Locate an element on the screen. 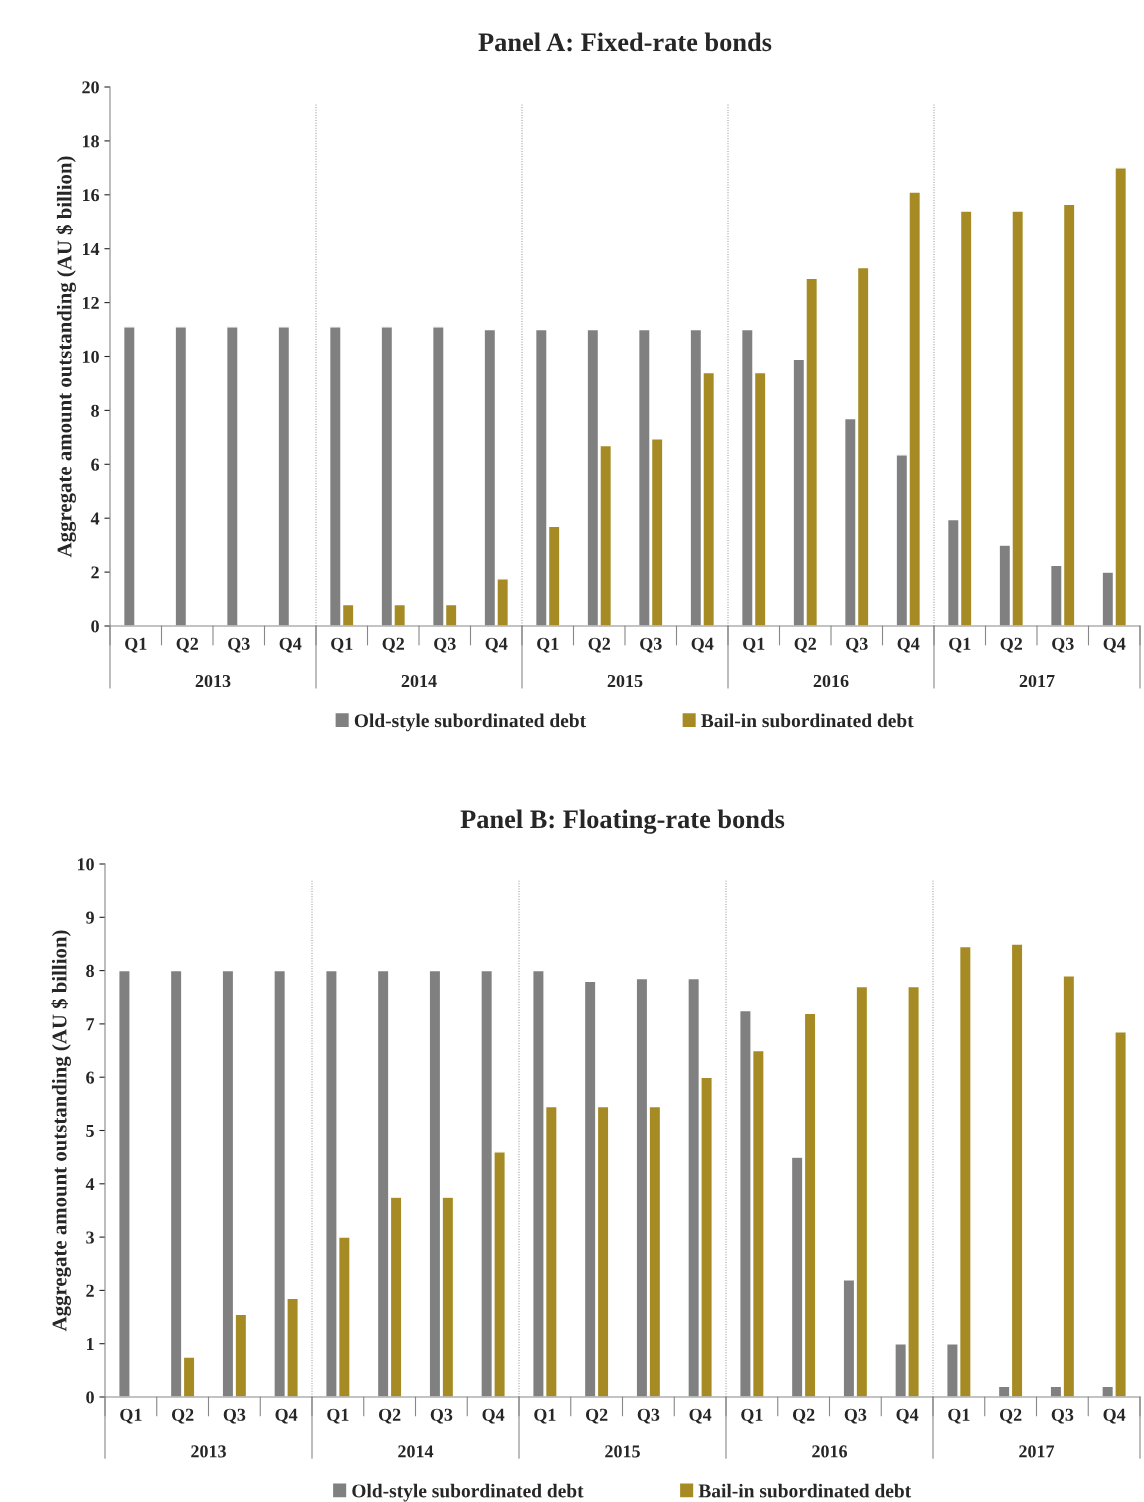  chart-title: Panel B: Floating-rate bonds is located at coordinates (622, 821).